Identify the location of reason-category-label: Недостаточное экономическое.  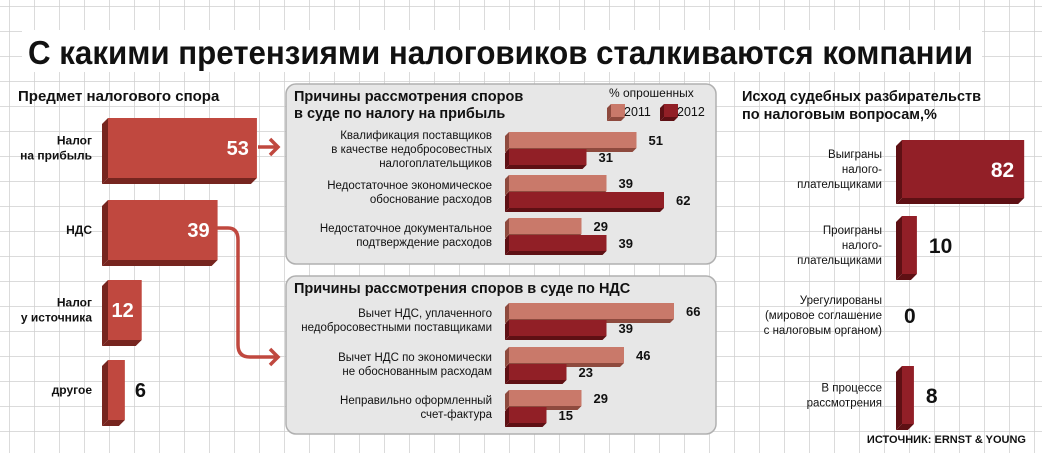
(409, 186).